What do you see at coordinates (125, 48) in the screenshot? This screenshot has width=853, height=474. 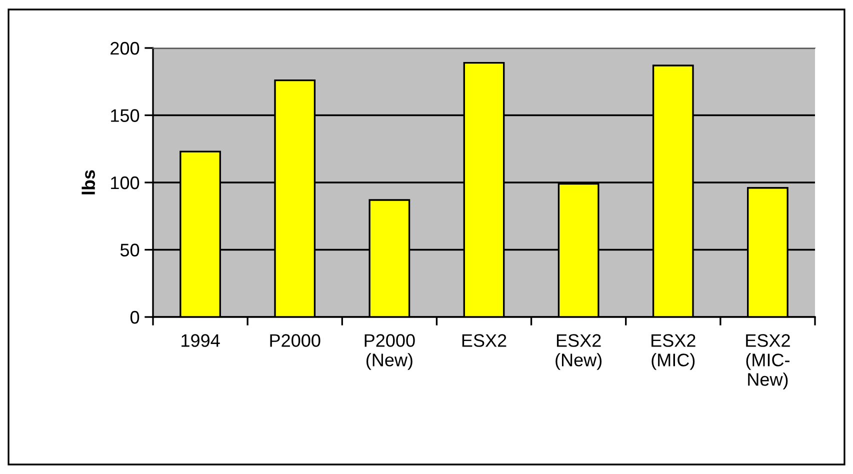 I see `y-tick-label: 200` at bounding box center [125, 48].